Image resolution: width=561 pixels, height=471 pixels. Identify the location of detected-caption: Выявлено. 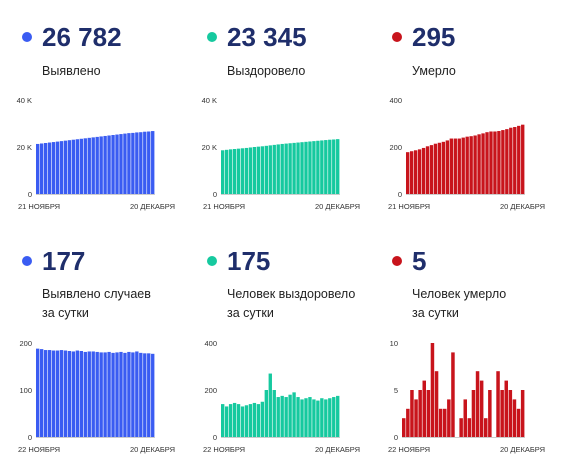
(71, 71).